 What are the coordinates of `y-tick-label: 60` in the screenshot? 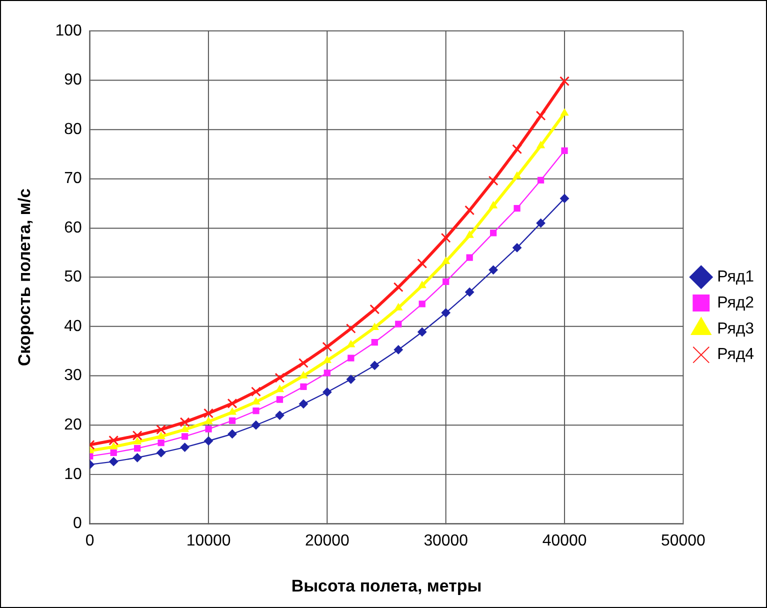 It's located at (73, 227).